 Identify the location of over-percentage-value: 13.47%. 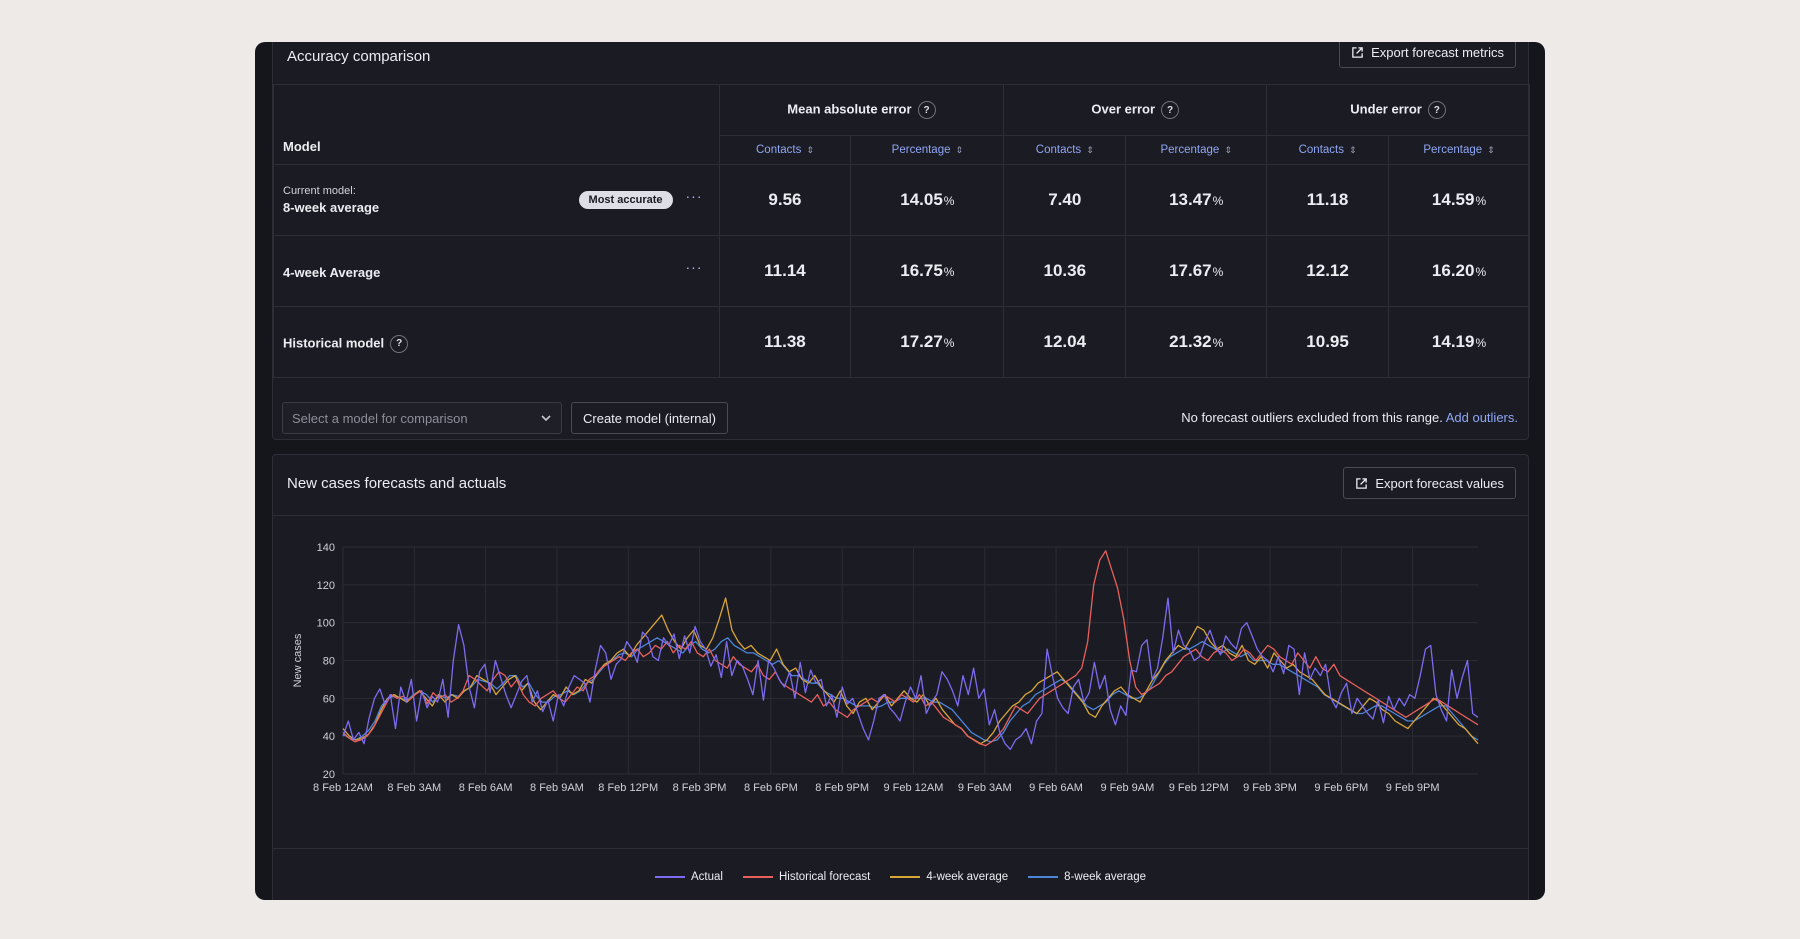
(1196, 200).